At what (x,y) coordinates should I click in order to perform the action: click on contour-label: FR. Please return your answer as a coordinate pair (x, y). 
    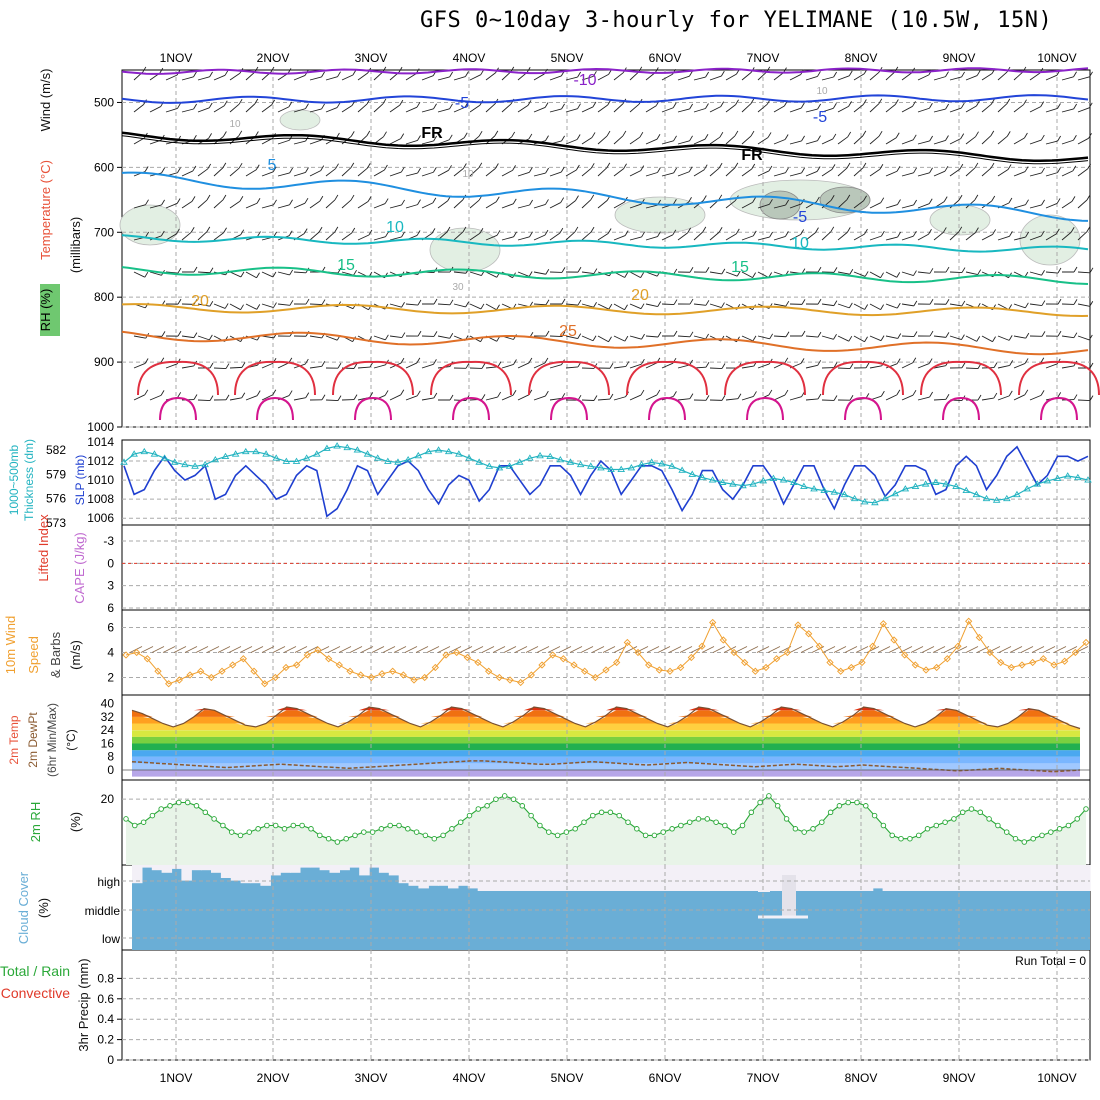
    Looking at the image, I should click on (432, 133).